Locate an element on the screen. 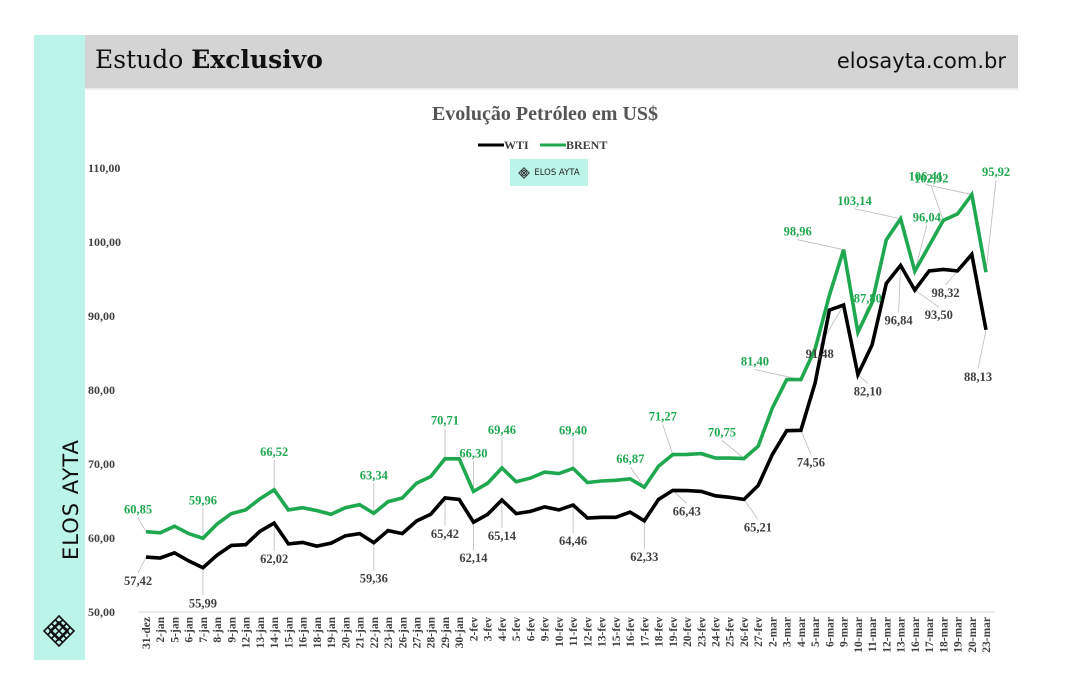 The image size is (1070, 698). data-label-wti: 88,13 is located at coordinates (978, 377).